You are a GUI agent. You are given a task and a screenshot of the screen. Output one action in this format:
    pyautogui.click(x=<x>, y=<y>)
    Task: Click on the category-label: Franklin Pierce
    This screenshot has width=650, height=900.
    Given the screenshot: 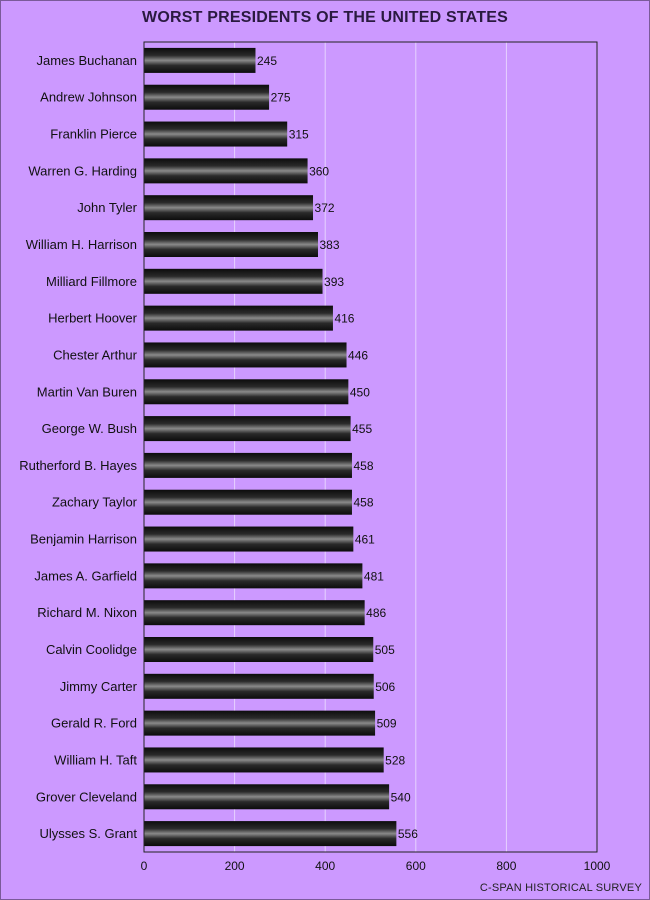 What is the action you would take?
    pyautogui.click(x=93, y=134)
    